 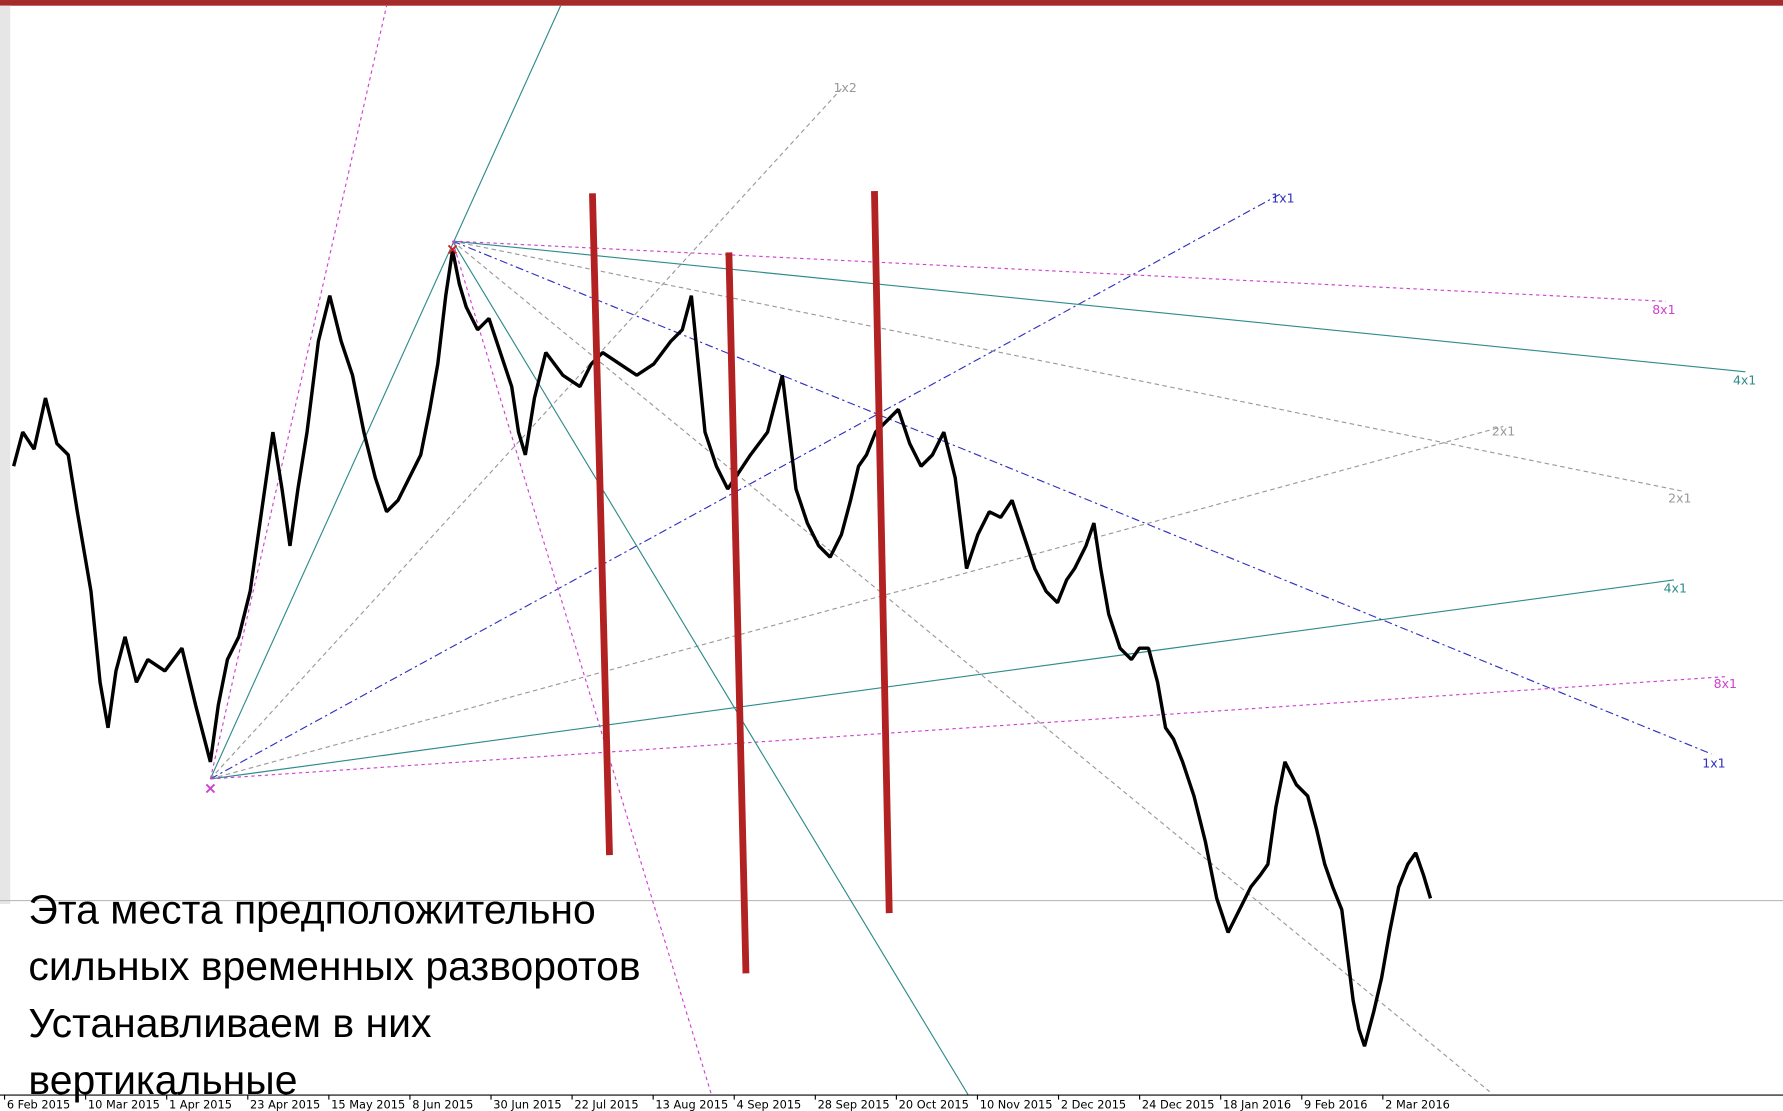 I want to click on time-label: 6 Feb 2015, so click(x=38, y=1104).